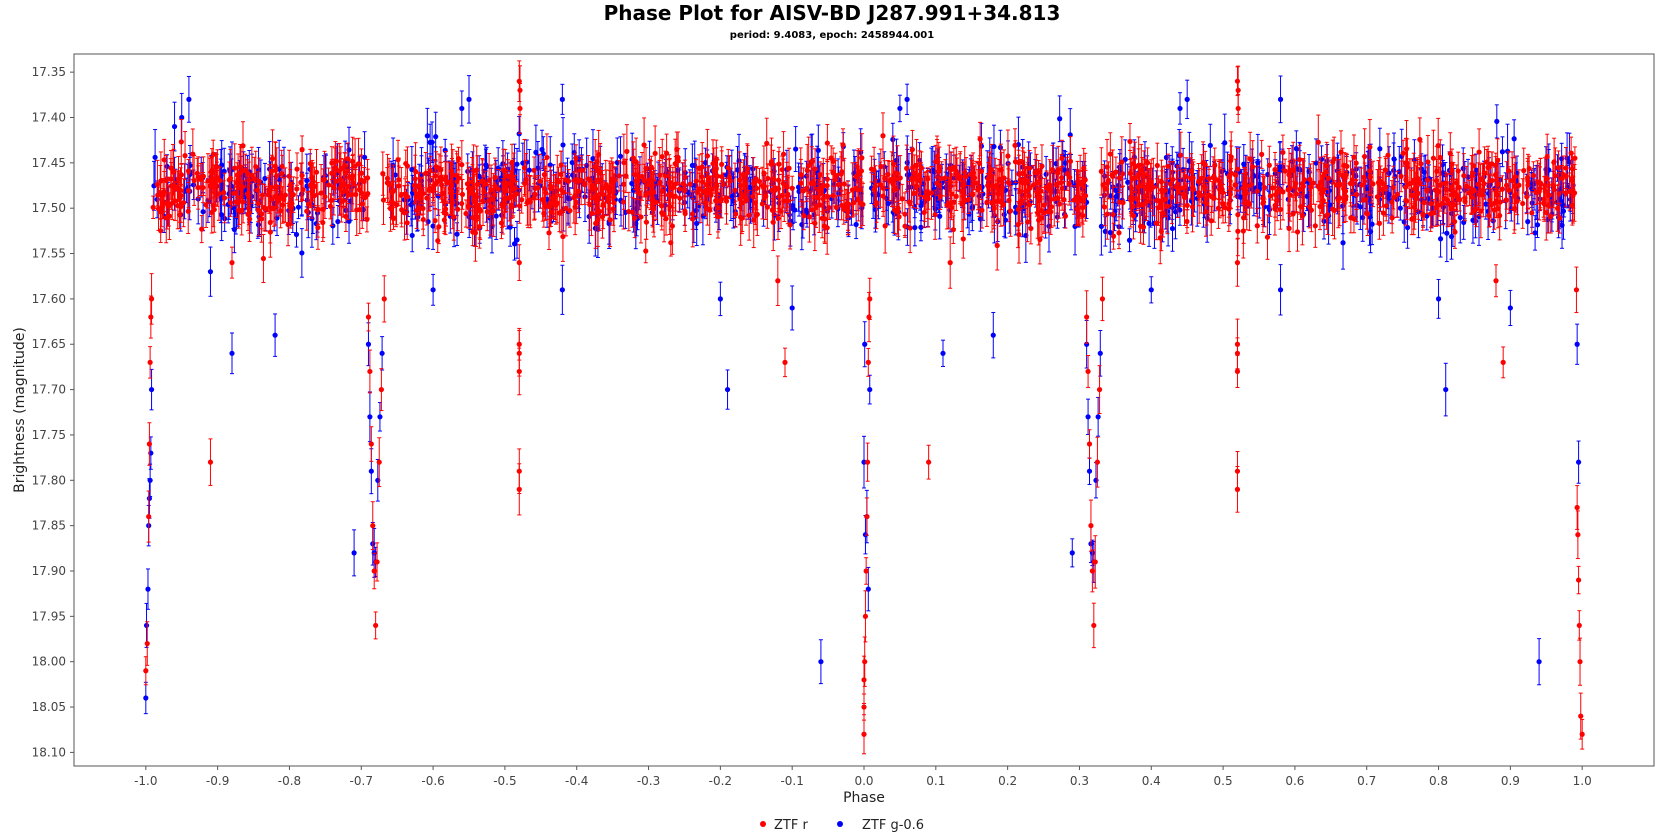 The height and width of the screenshot is (834, 1664). What do you see at coordinates (49, 480) in the screenshot?
I see `y-tick-label: 17.80` at bounding box center [49, 480].